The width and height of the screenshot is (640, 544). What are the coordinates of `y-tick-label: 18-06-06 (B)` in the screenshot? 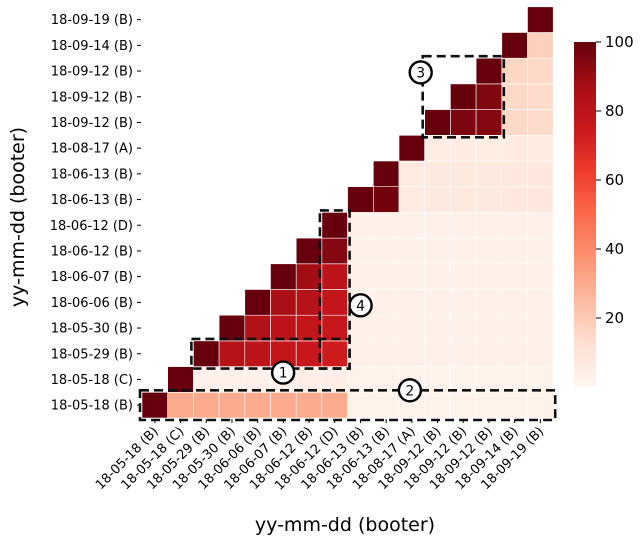 It's located at (92, 303).